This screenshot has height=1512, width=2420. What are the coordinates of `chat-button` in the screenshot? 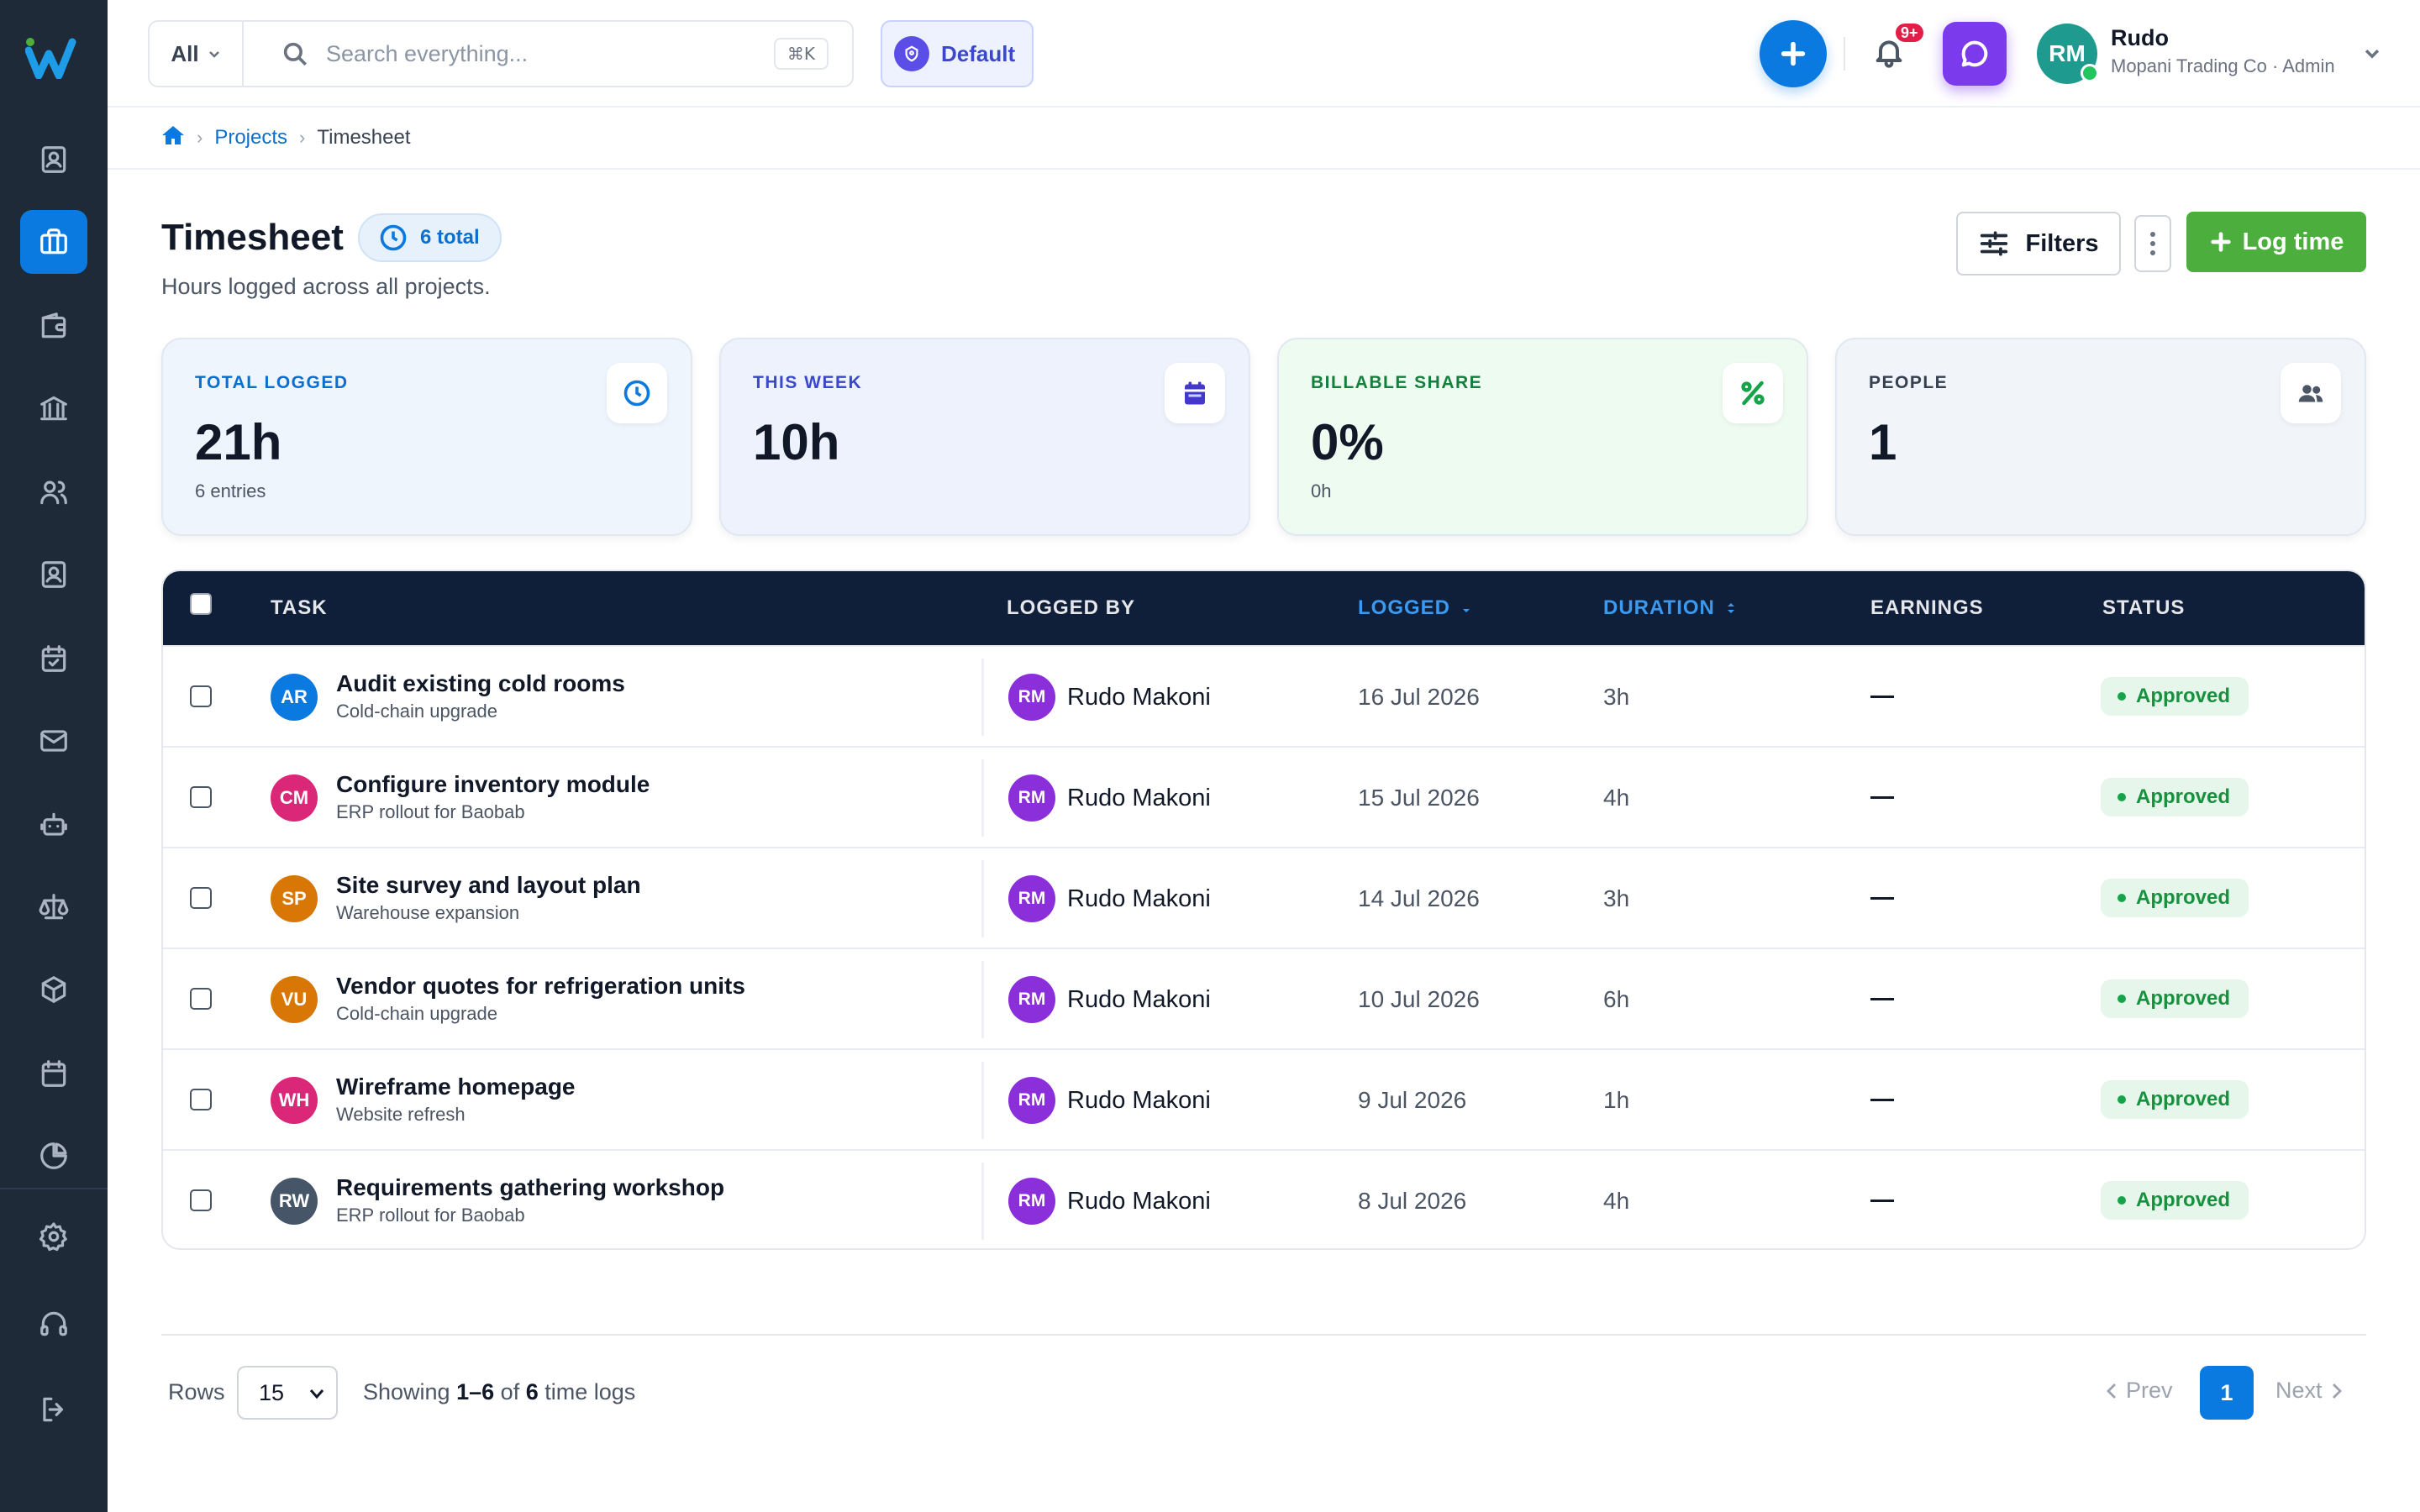 It's located at (1975, 54).